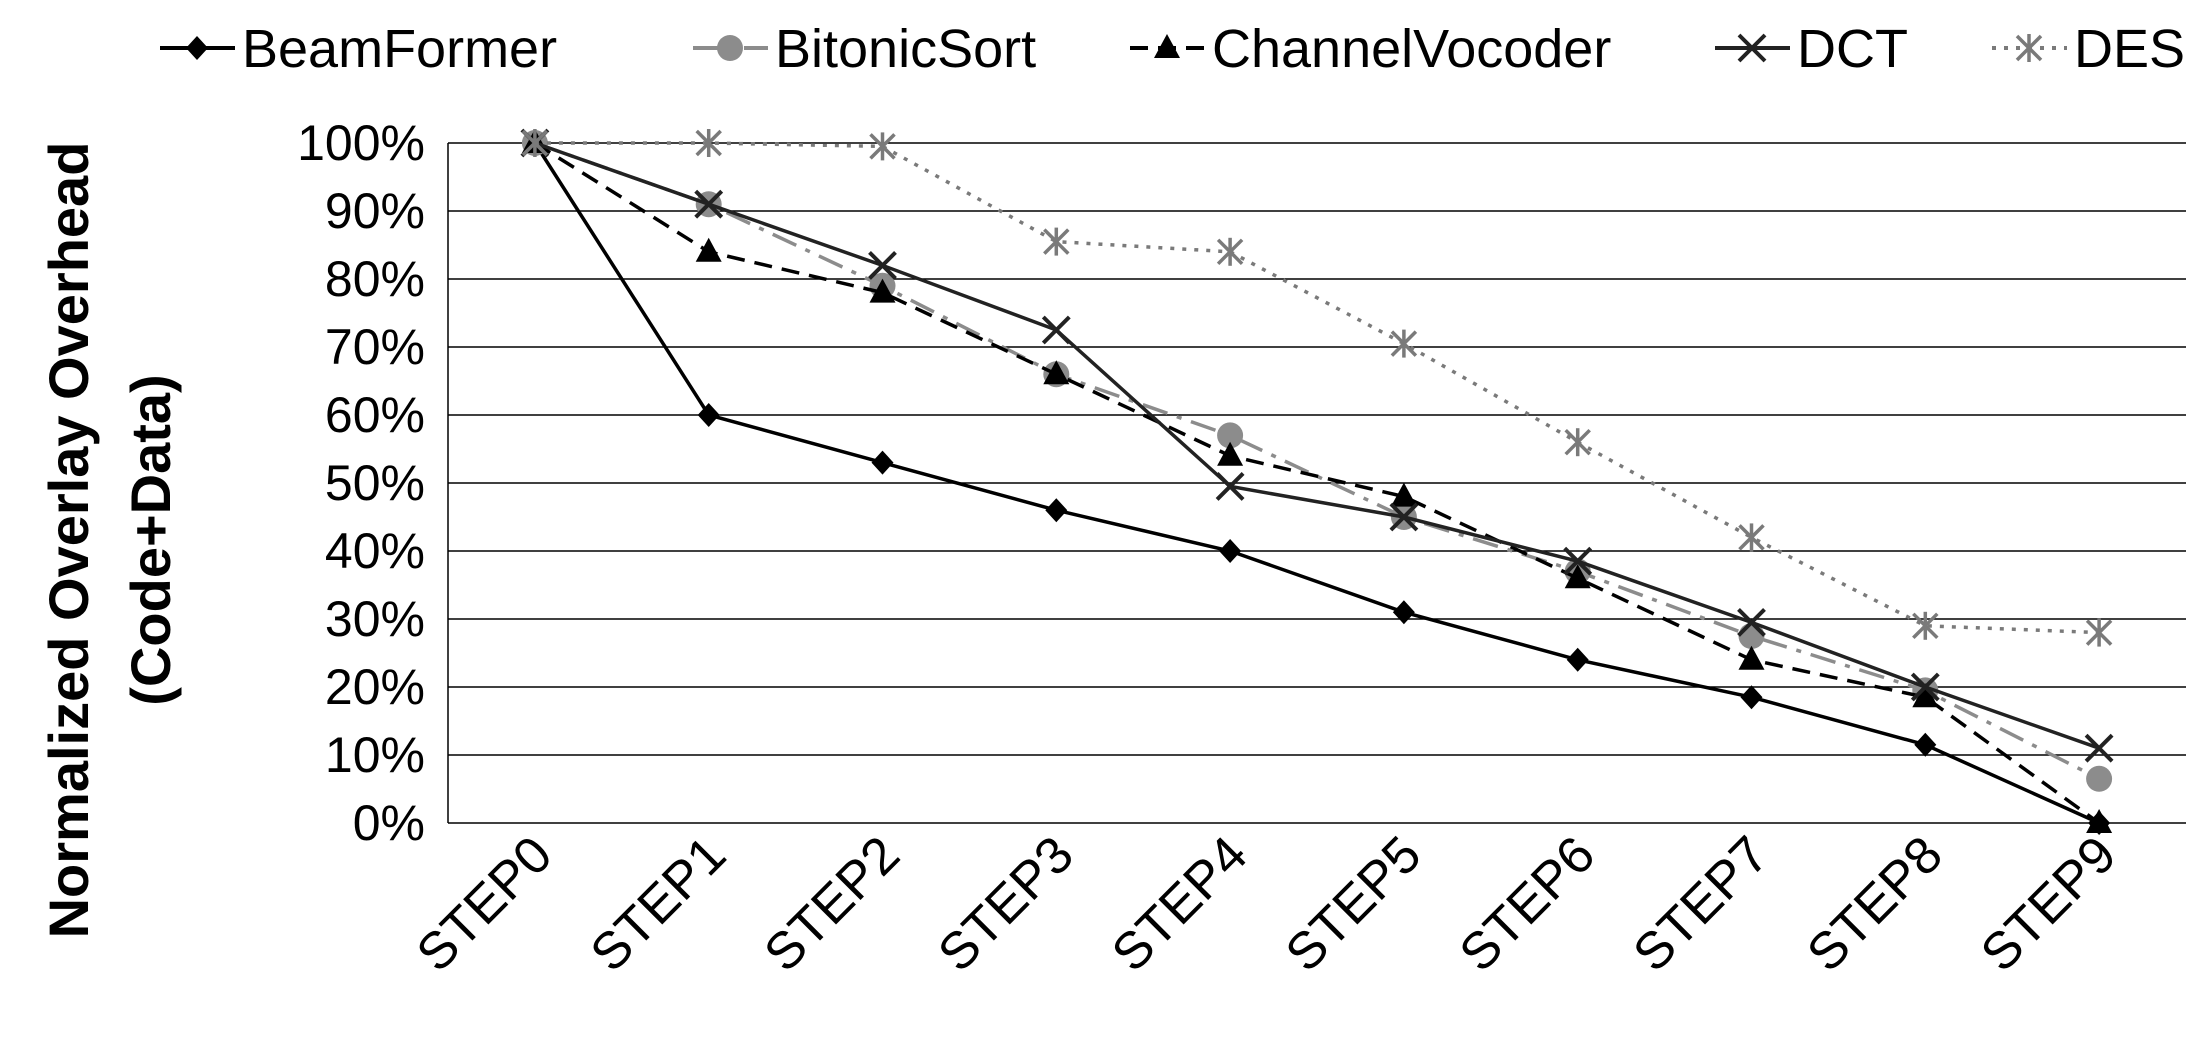  I want to click on x-tick-label: STEP5, so click(1353, 903).